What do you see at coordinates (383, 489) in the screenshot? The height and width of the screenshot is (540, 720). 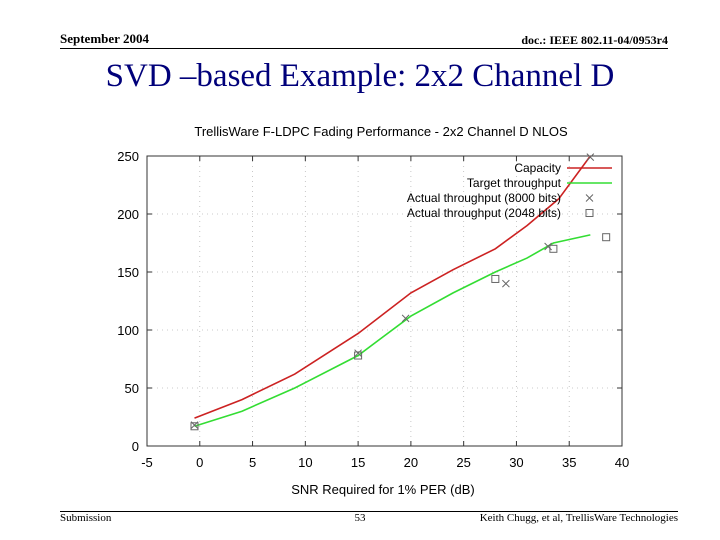 I see `x-axis-label: SNR Required for 1% PER (dB)` at bounding box center [383, 489].